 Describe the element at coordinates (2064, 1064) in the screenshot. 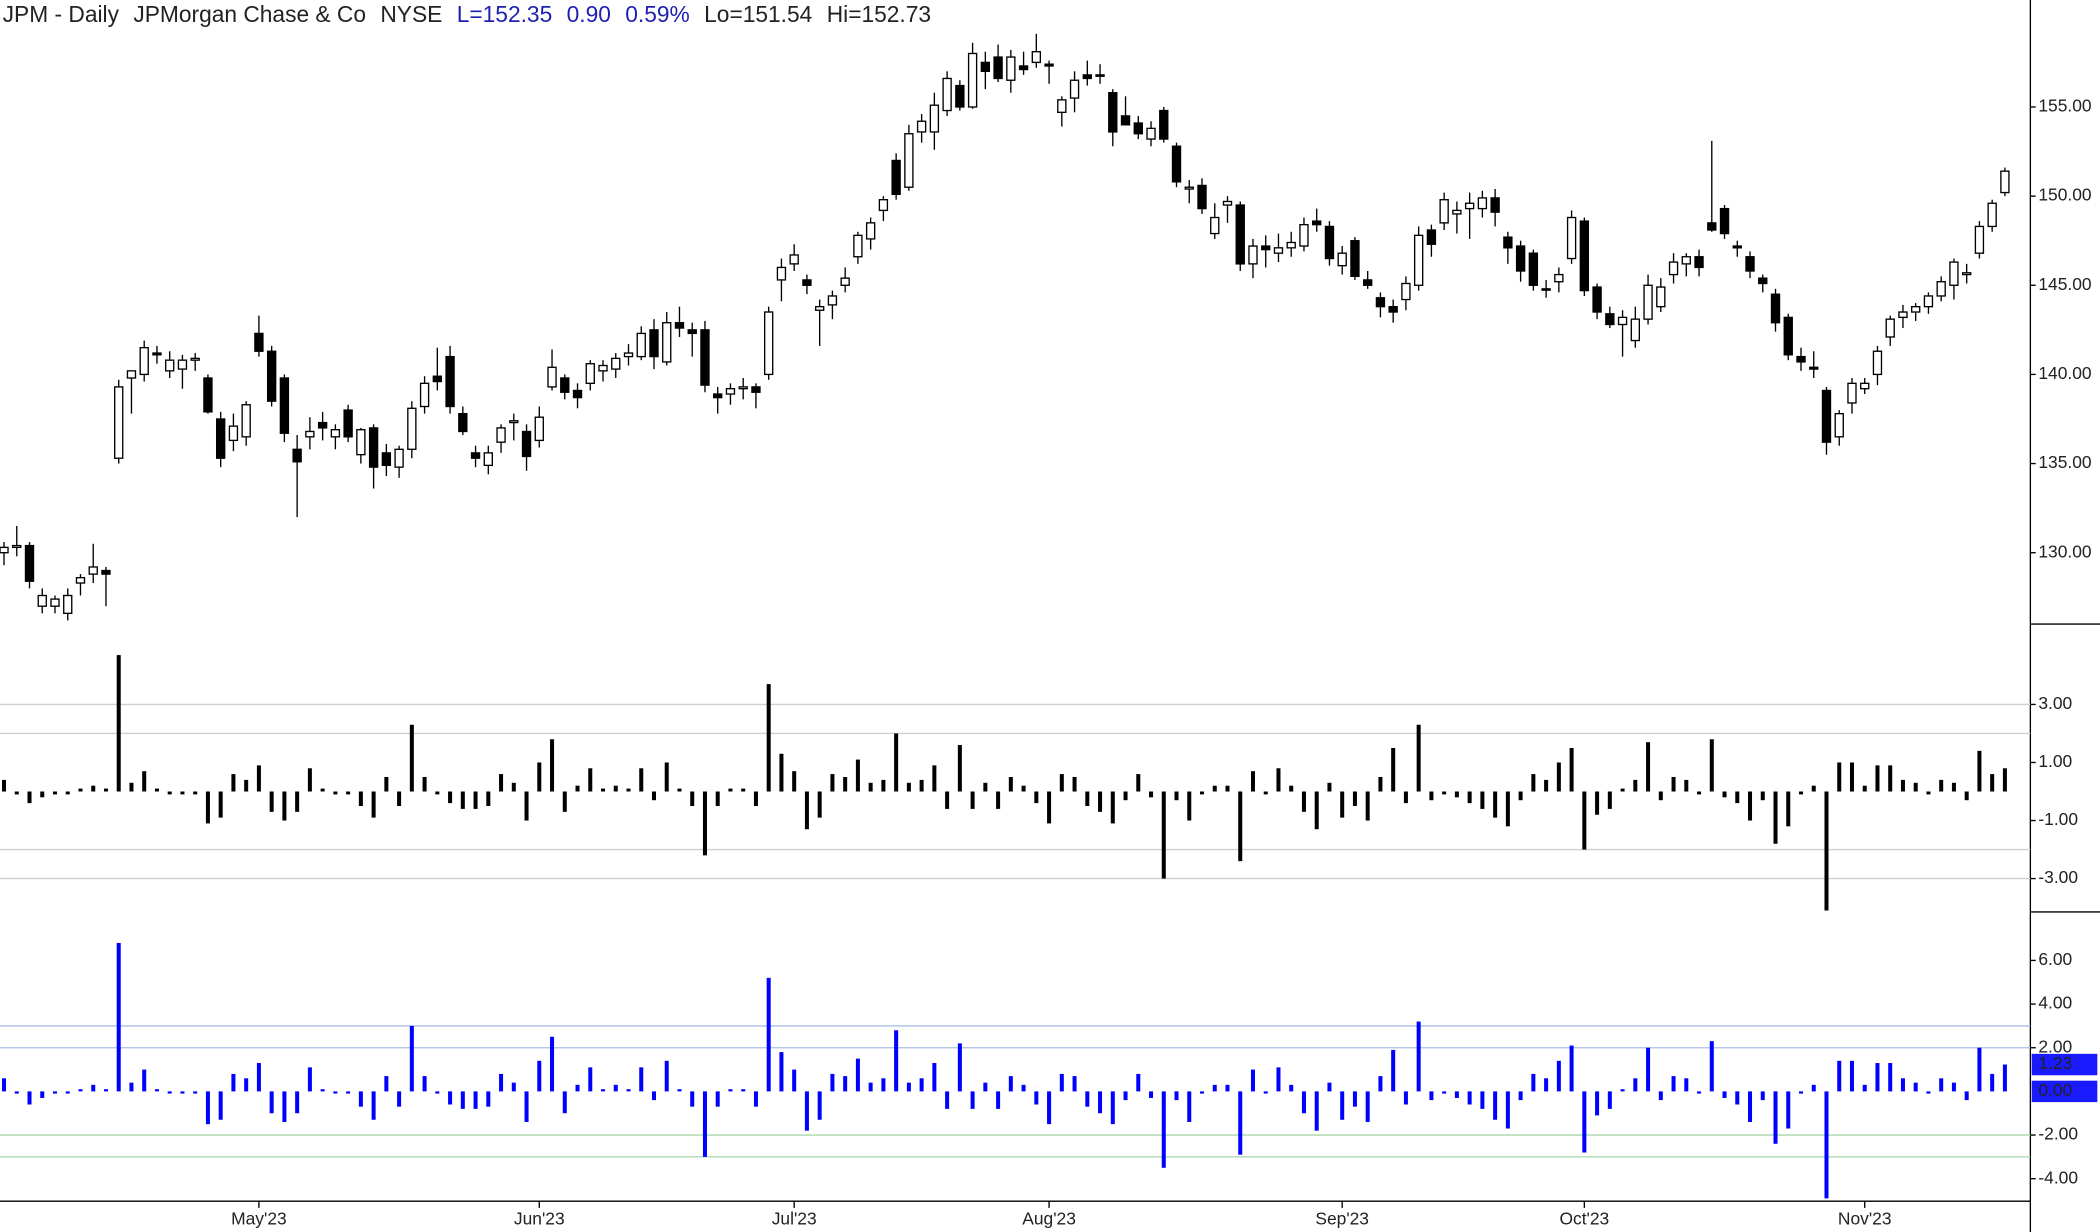

I see `last-value-badge` at that location.